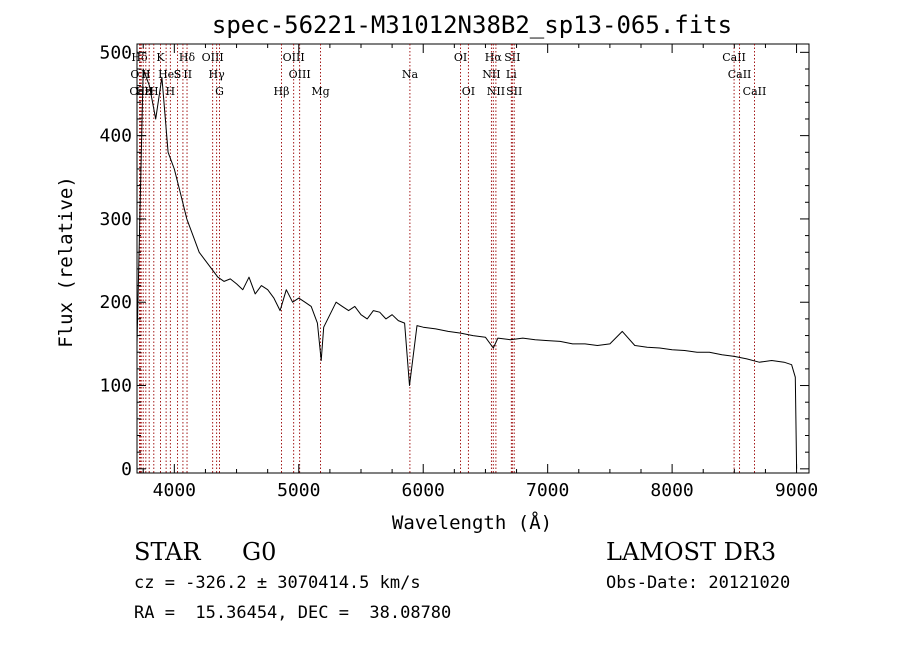 This screenshot has height=649, width=900. What do you see at coordinates (167, 552) in the screenshot?
I see `object-class: STAR` at bounding box center [167, 552].